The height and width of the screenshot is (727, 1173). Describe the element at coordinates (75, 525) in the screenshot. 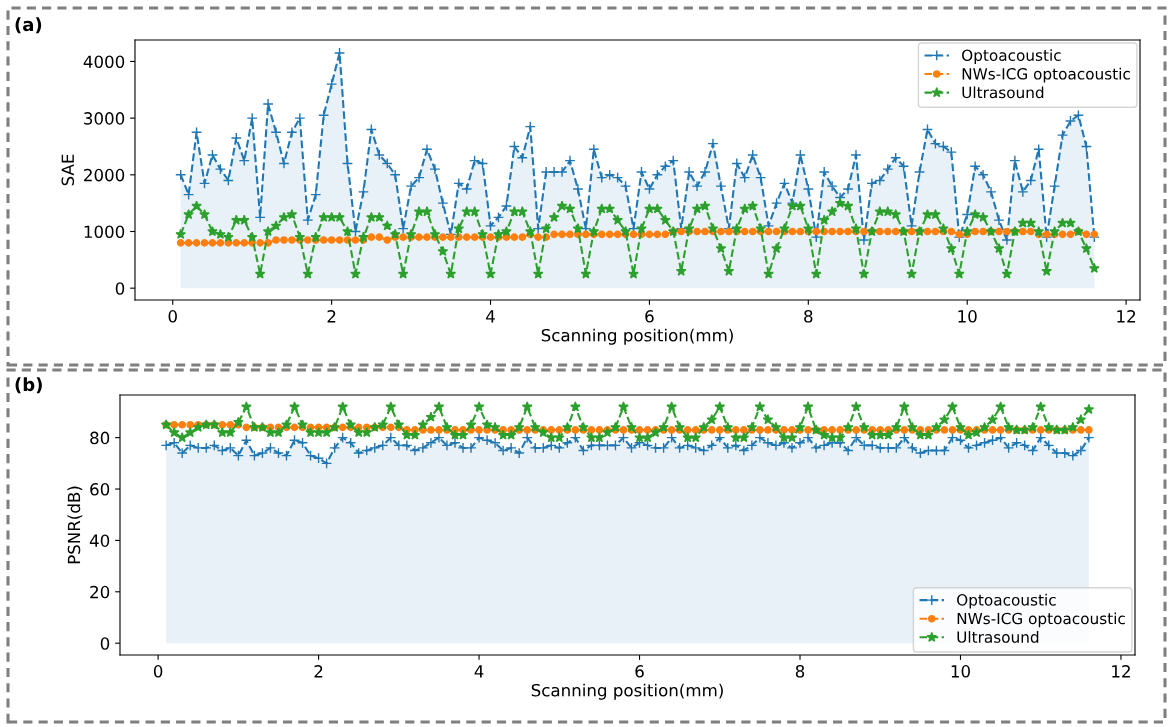

I see `y-axis-title: PSNR(dB)` at that location.